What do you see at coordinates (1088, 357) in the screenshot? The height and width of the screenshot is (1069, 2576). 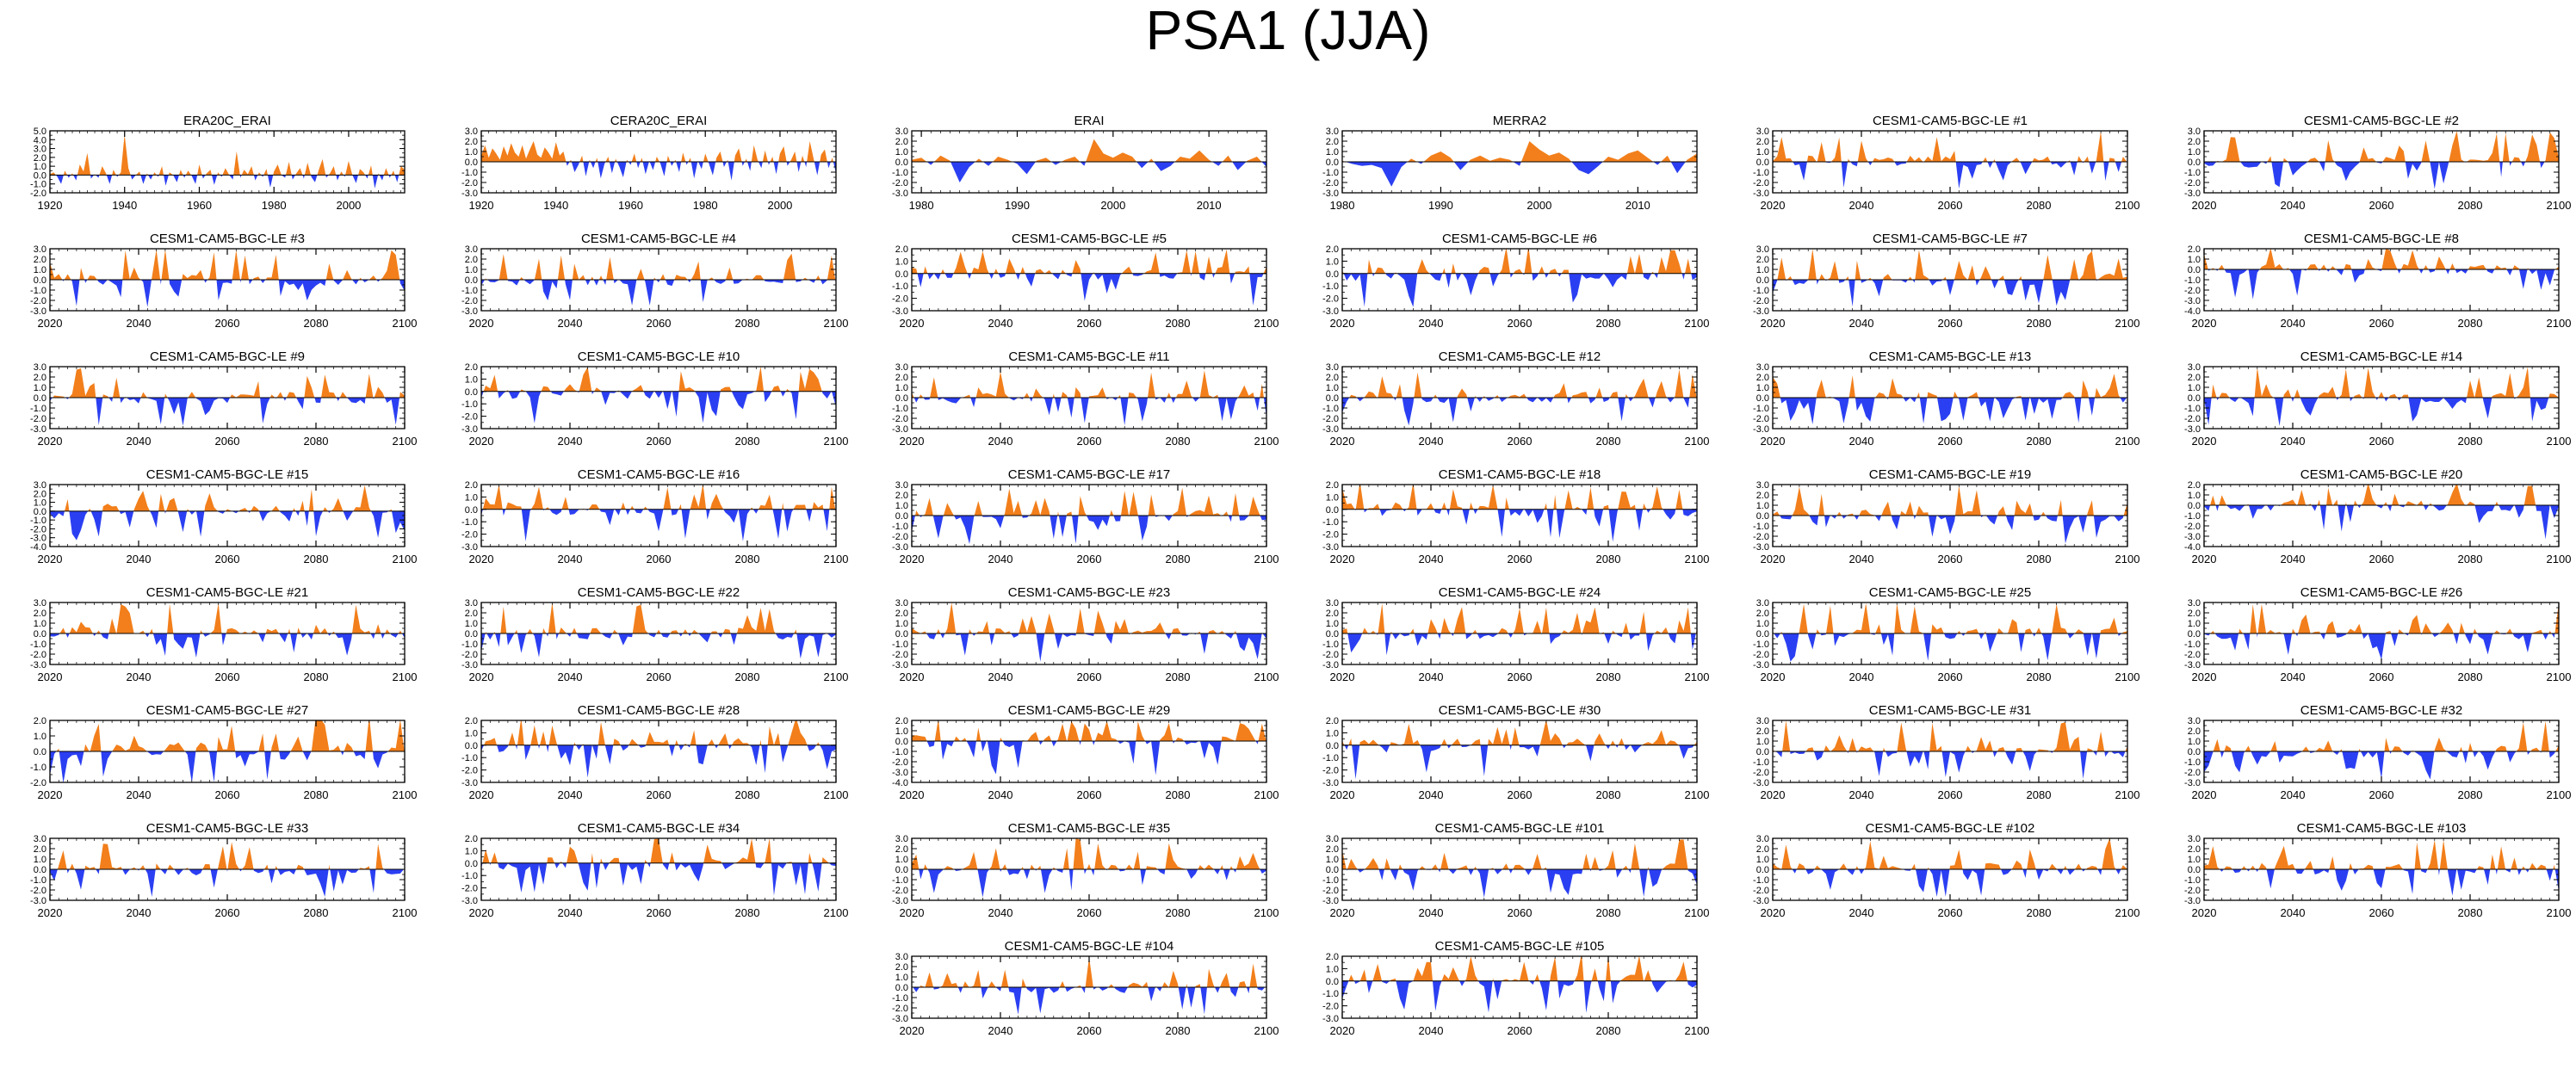 I see `panel-title: CESM1-CAM5-BGC-LE #11` at bounding box center [1088, 357].